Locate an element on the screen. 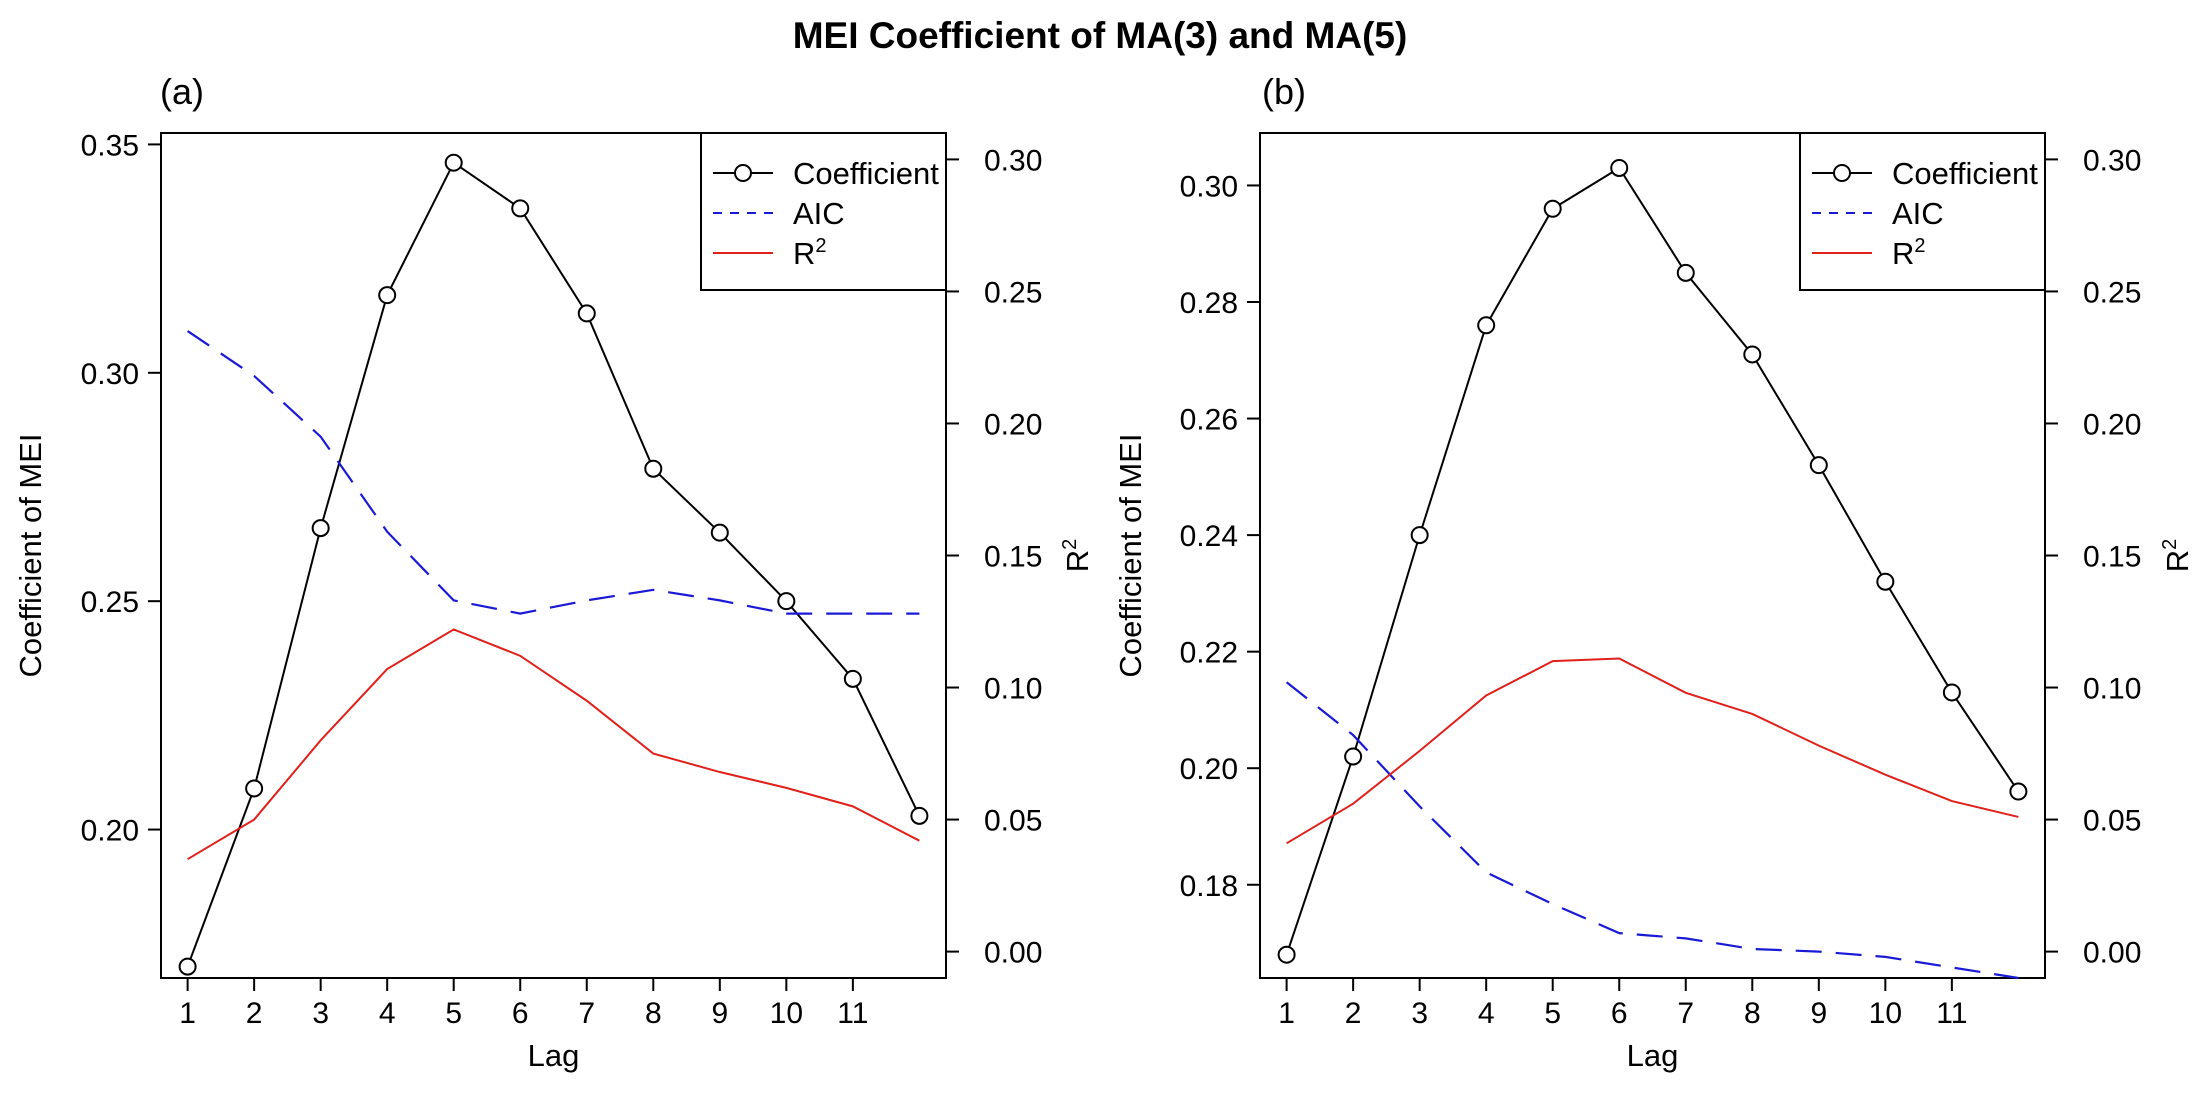 The width and height of the screenshot is (2200, 1100). y-tick-label: 0.26 is located at coordinates (1209, 420).